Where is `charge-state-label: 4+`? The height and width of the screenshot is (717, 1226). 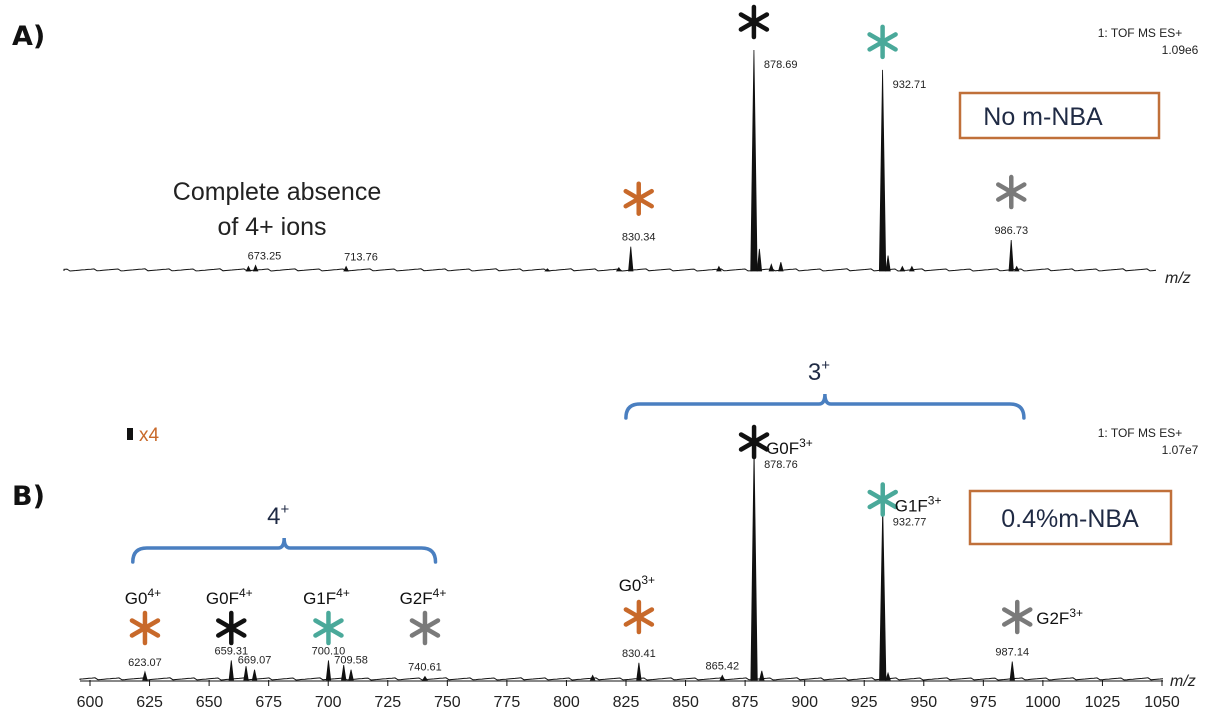
charge-state-label: 4+ is located at coordinates (278, 515).